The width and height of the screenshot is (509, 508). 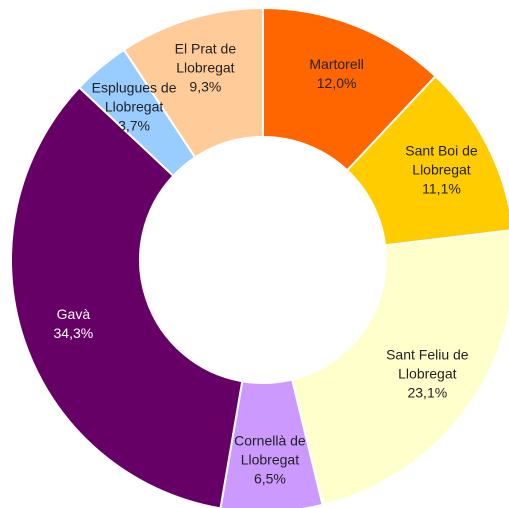 What do you see at coordinates (336, 64) in the screenshot?
I see `category: Martorell` at bounding box center [336, 64].